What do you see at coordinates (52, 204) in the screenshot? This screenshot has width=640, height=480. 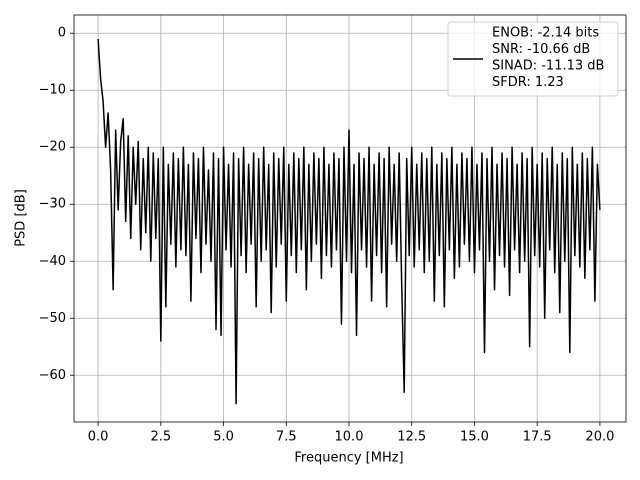 I see `y-tick-label: −30` at bounding box center [52, 204].